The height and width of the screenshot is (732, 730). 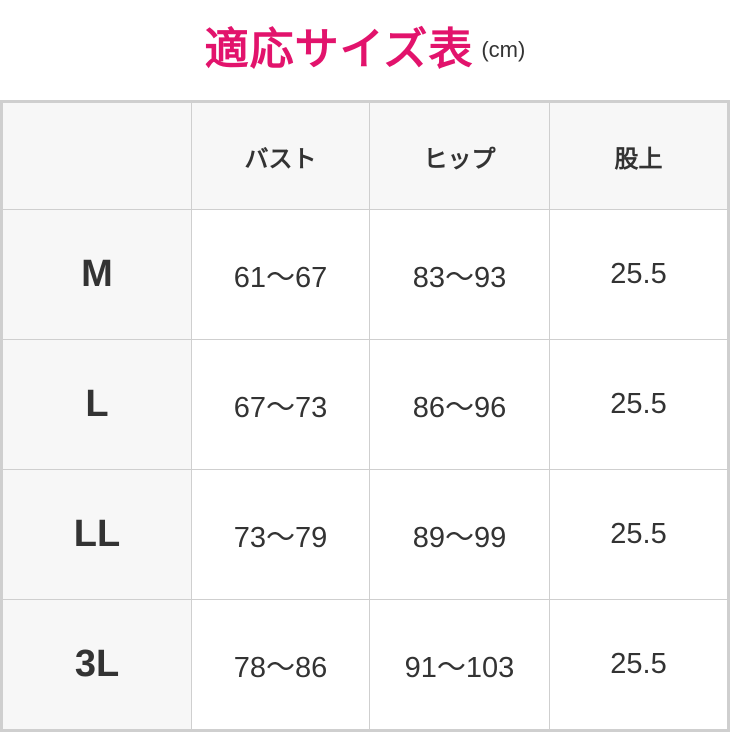 I want to click on size-label: 3L, so click(x=96, y=665).